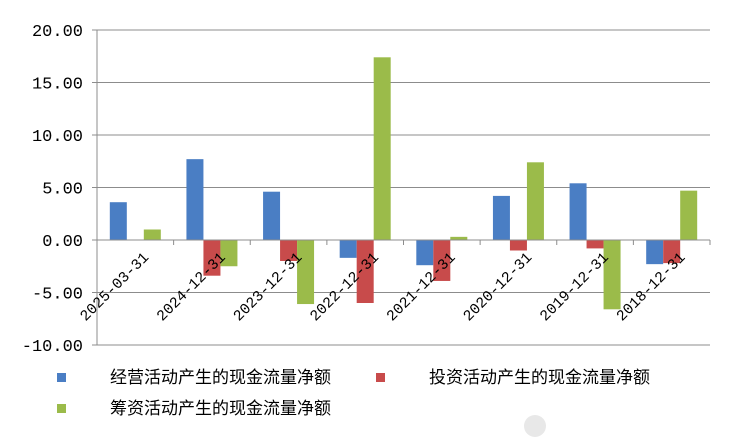  Describe the element at coordinates (57, 32) in the screenshot. I see `y-tick-label: 20.00` at that location.